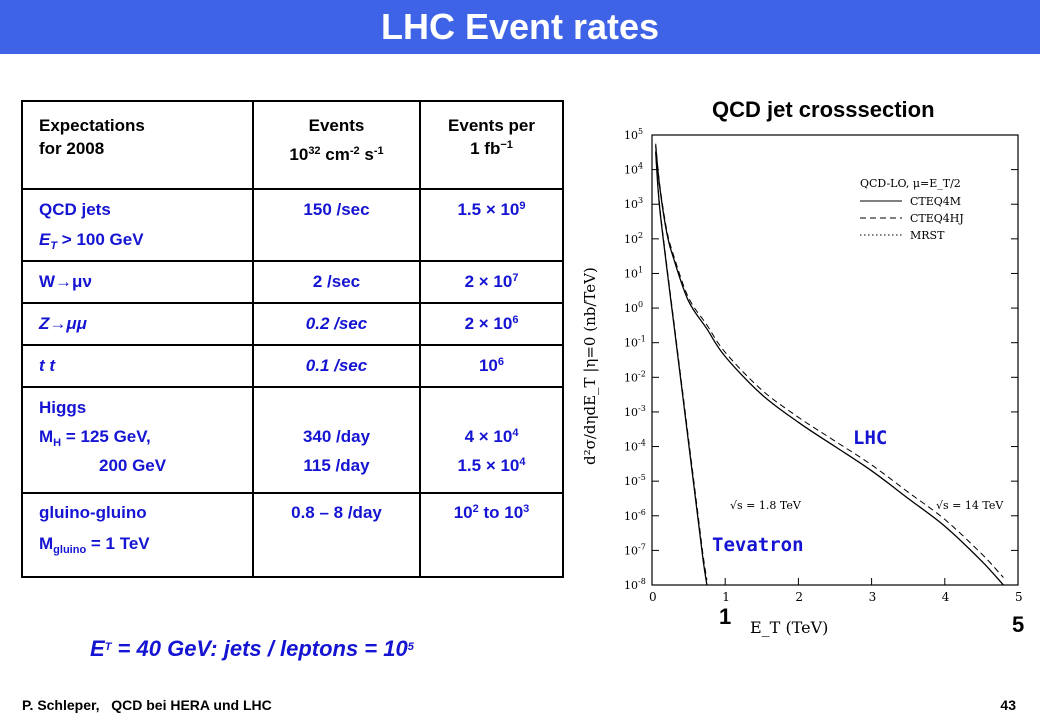  What do you see at coordinates (491, 366) in the screenshot?
I see `ttbar-count: 106` at bounding box center [491, 366].